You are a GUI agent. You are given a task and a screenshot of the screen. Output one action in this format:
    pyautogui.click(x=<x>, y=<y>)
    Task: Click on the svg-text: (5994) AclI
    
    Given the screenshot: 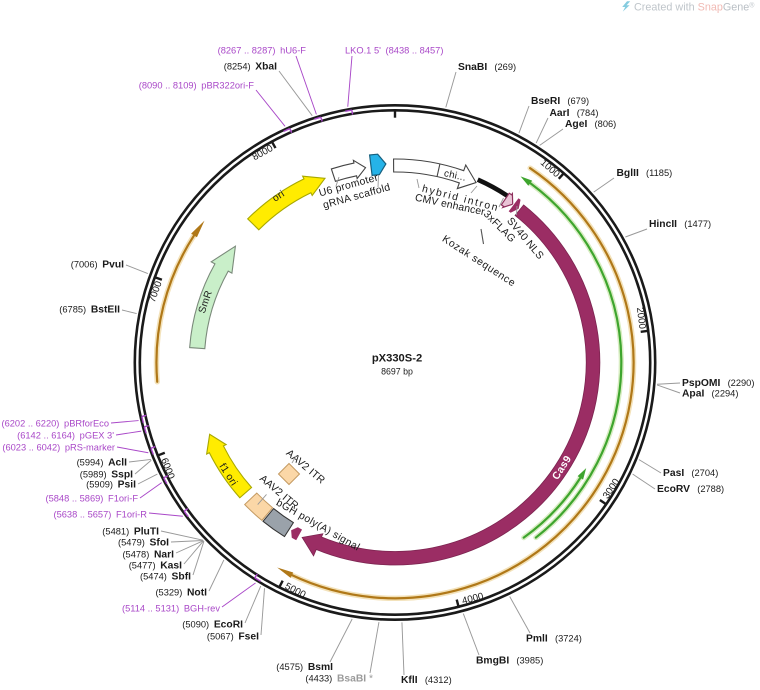 What is the action you would take?
    pyautogui.click(x=102, y=463)
    